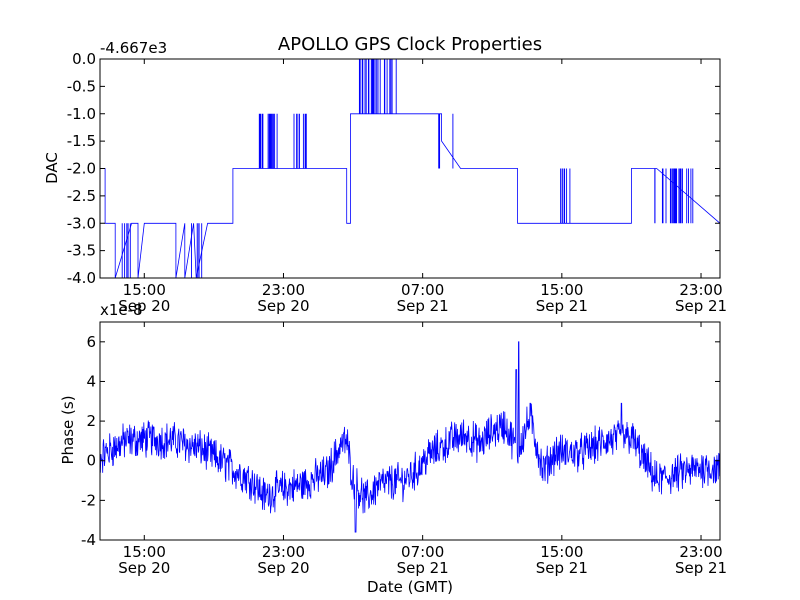 This screenshot has width=800, height=600. I want to click on dac-ytick-label: -1.5, so click(81, 141).